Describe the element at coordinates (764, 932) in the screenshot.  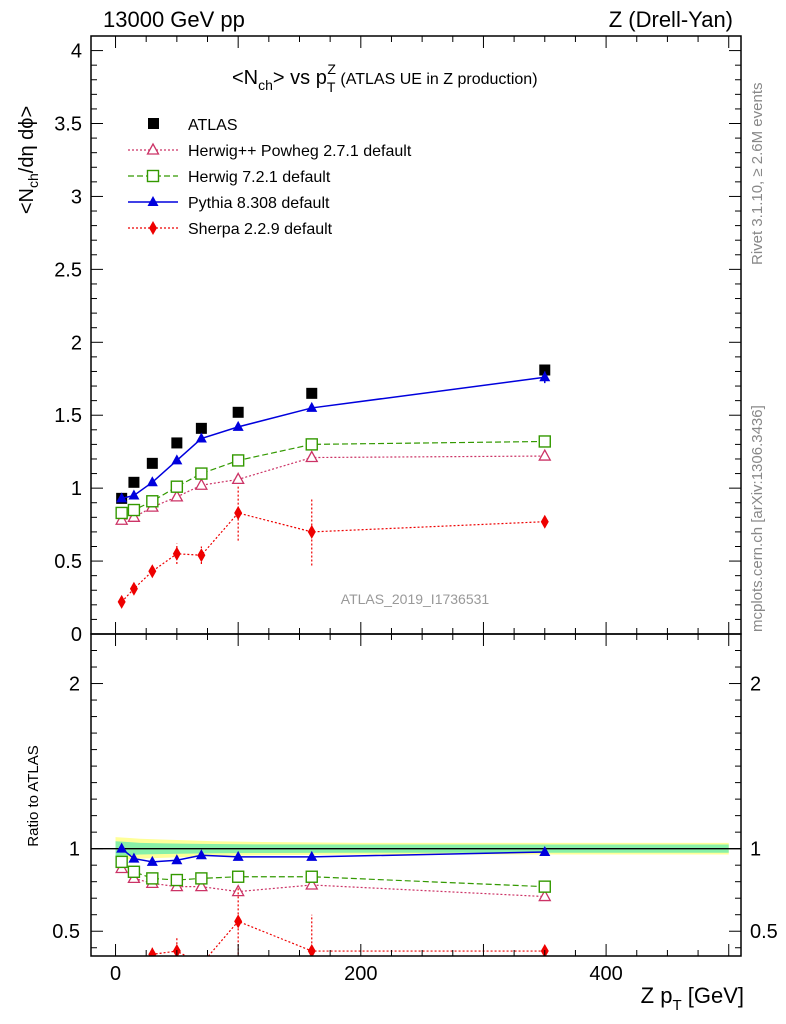
I see `ratio-y-tick-label-right: 0.5` at that location.